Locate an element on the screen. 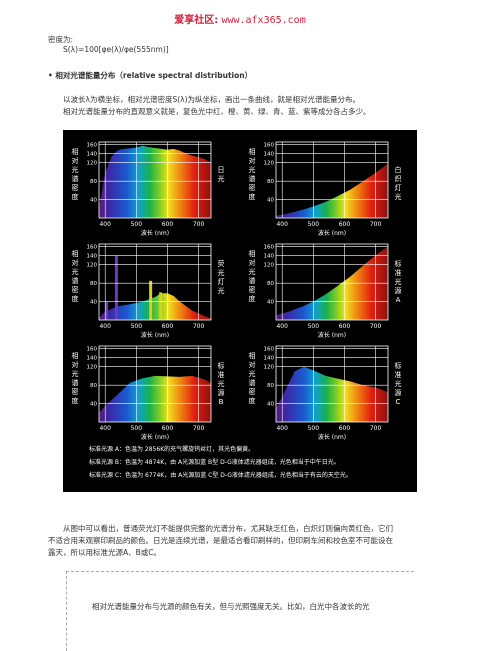 The height and width of the screenshot is (651, 480). series-label-char: 炽 is located at coordinates (398, 178).